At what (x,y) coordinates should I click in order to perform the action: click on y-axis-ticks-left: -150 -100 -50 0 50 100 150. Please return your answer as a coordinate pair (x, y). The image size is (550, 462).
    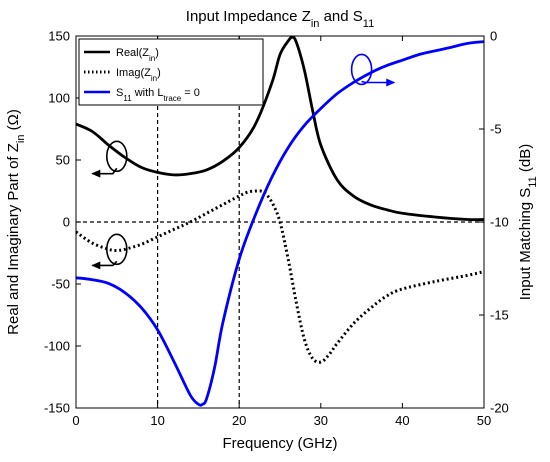
    Looking at the image, I should click on (62, 222).